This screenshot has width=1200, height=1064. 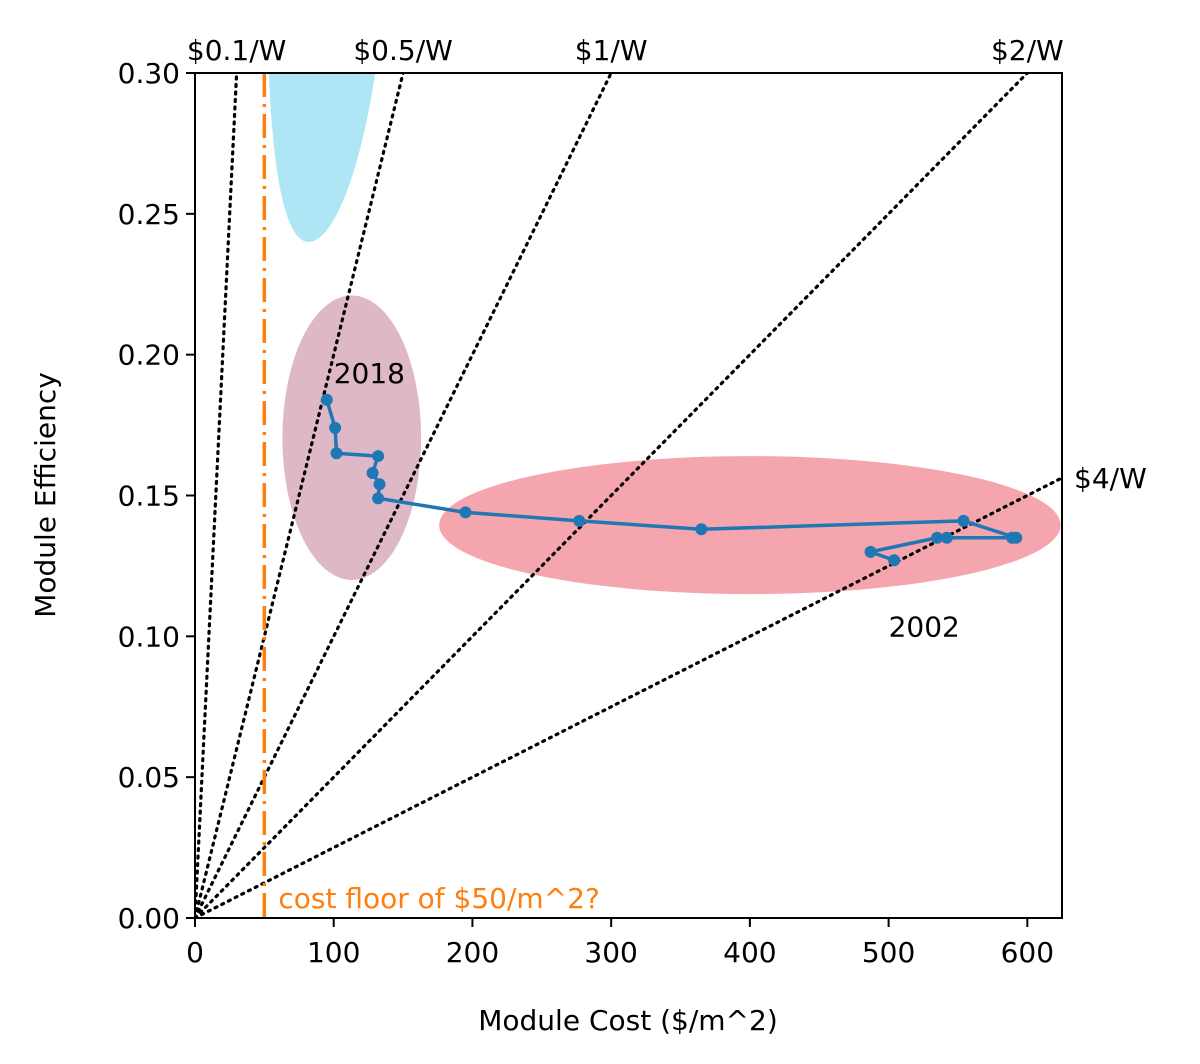 What do you see at coordinates (472, 952) in the screenshot?
I see `x-tick-label: 200` at bounding box center [472, 952].